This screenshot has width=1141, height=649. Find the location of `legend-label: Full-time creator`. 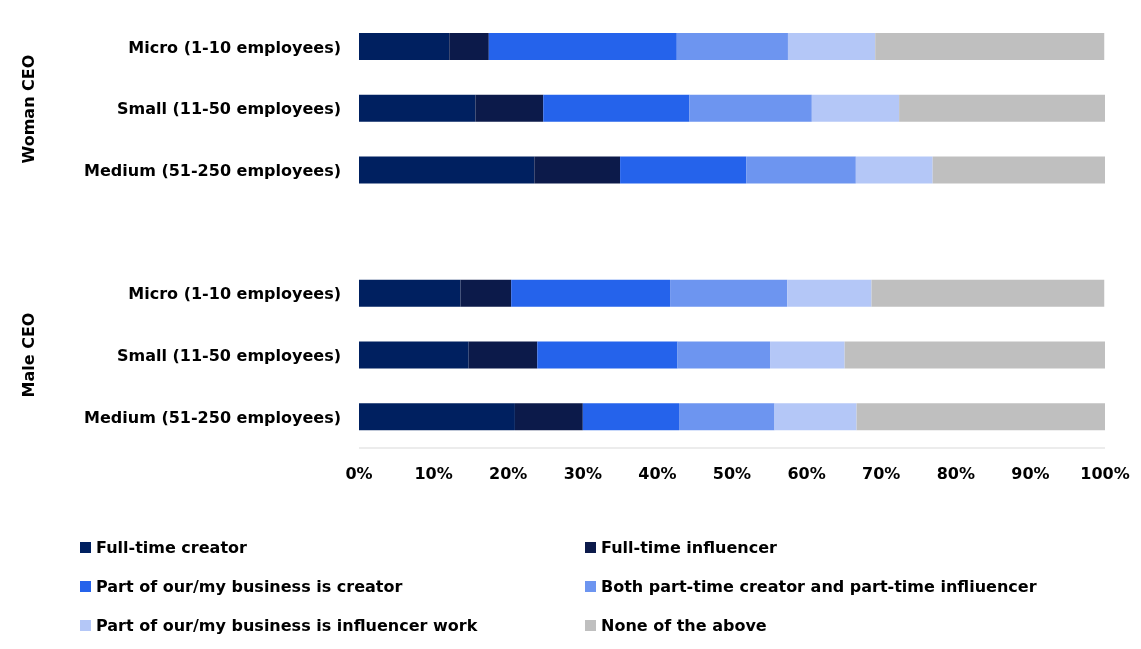

legend-label: Full-time creator is located at coordinates (171, 547).